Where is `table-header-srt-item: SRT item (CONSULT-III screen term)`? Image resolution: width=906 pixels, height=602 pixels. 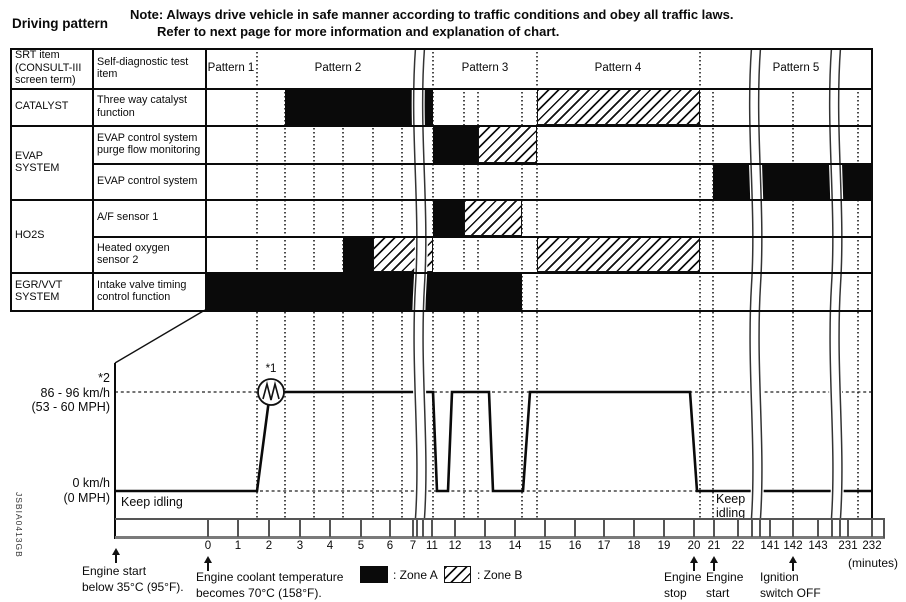 table-header-srt-item: SRT item (CONSULT-III screen term) is located at coordinates (48, 68).